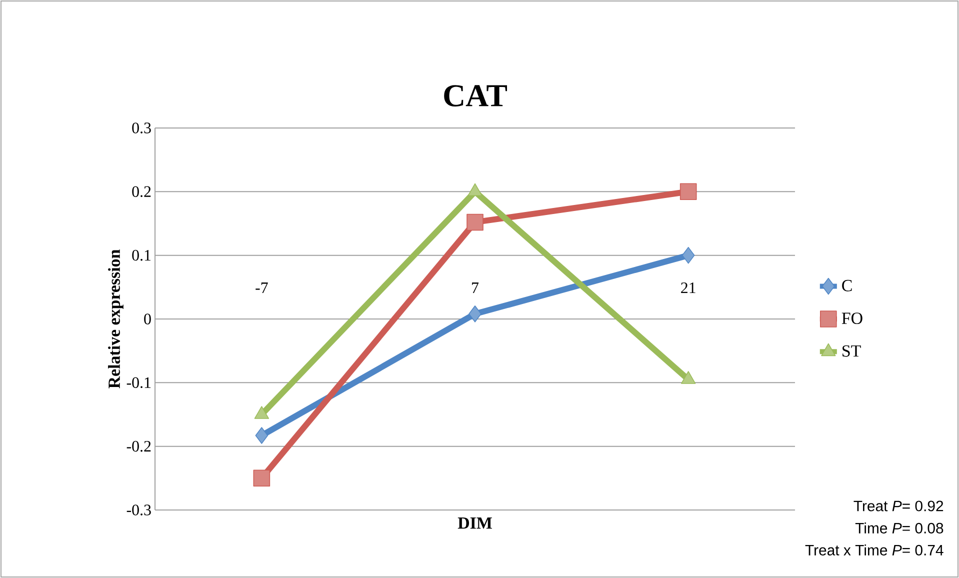 Image resolution: width=959 pixels, height=578 pixels. Describe the element at coordinates (851, 351) in the screenshot. I see `legend-label: ST` at that location.